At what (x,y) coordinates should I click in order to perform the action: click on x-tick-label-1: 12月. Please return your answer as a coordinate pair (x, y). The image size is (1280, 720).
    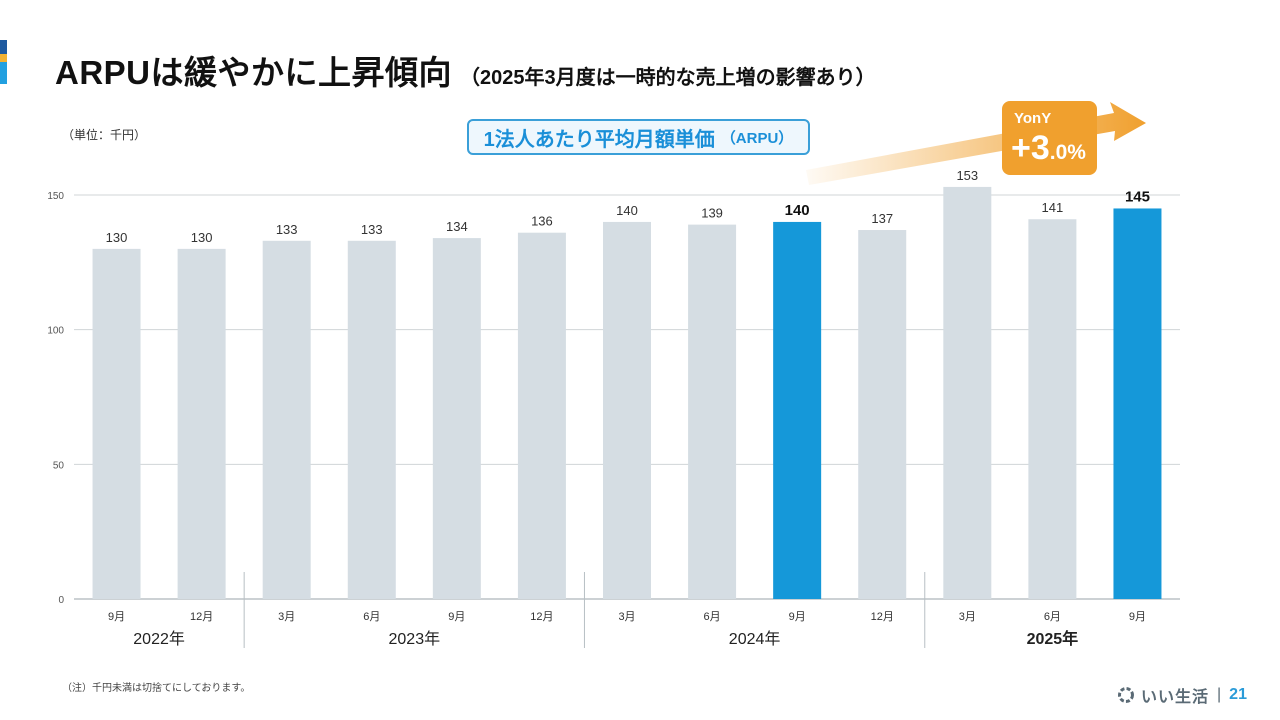
    Looking at the image, I should click on (201, 617).